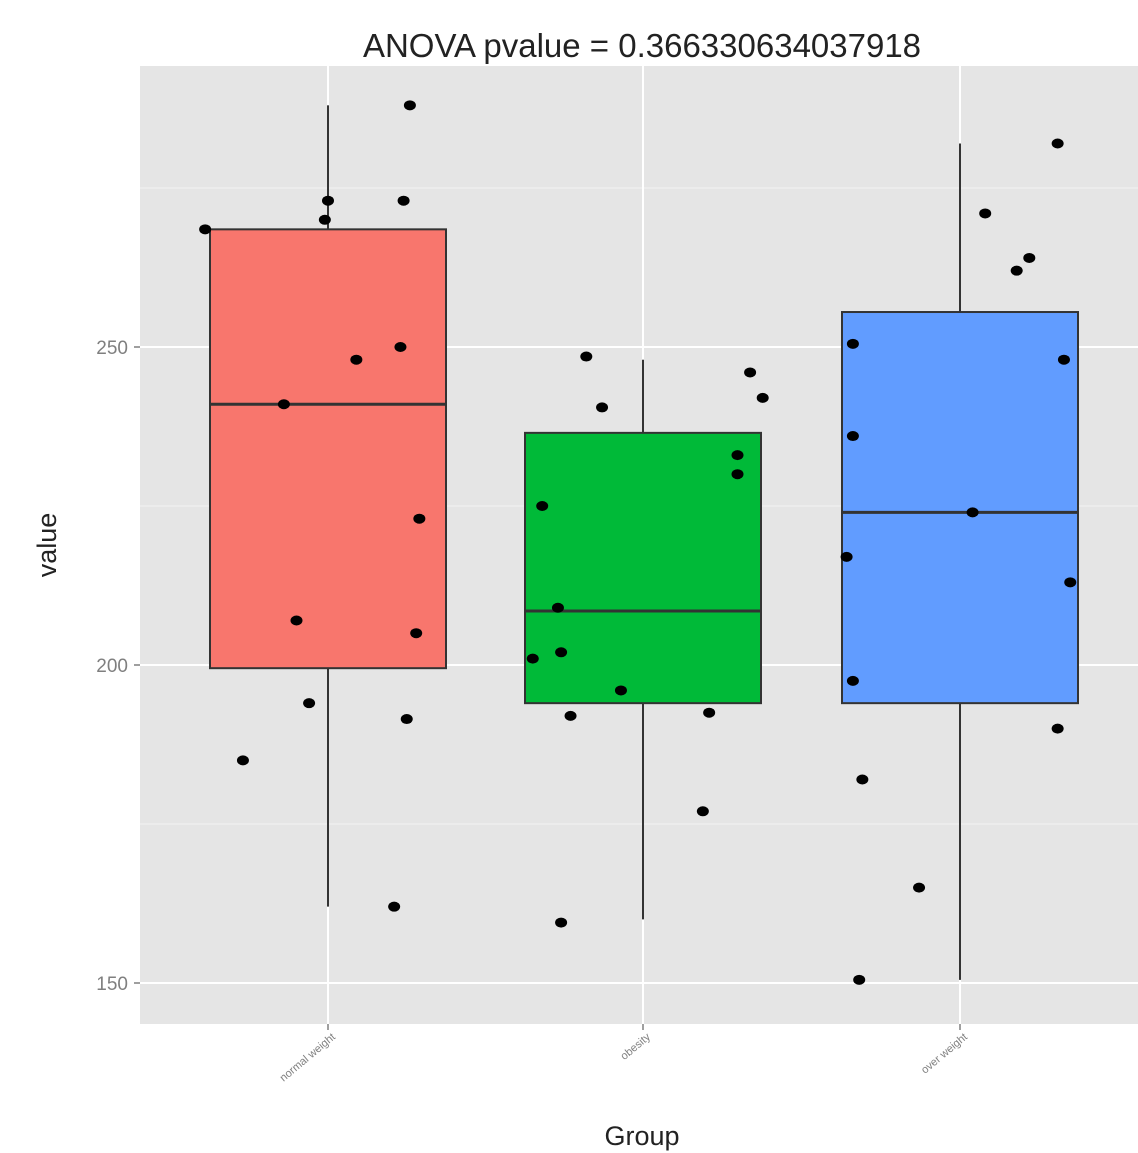 This screenshot has height=1153, width=1138. Describe the element at coordinates (642, 45) in the screenshot. I see `chart-title: ANOVA pvalue = 0.366330634037918` at that location.